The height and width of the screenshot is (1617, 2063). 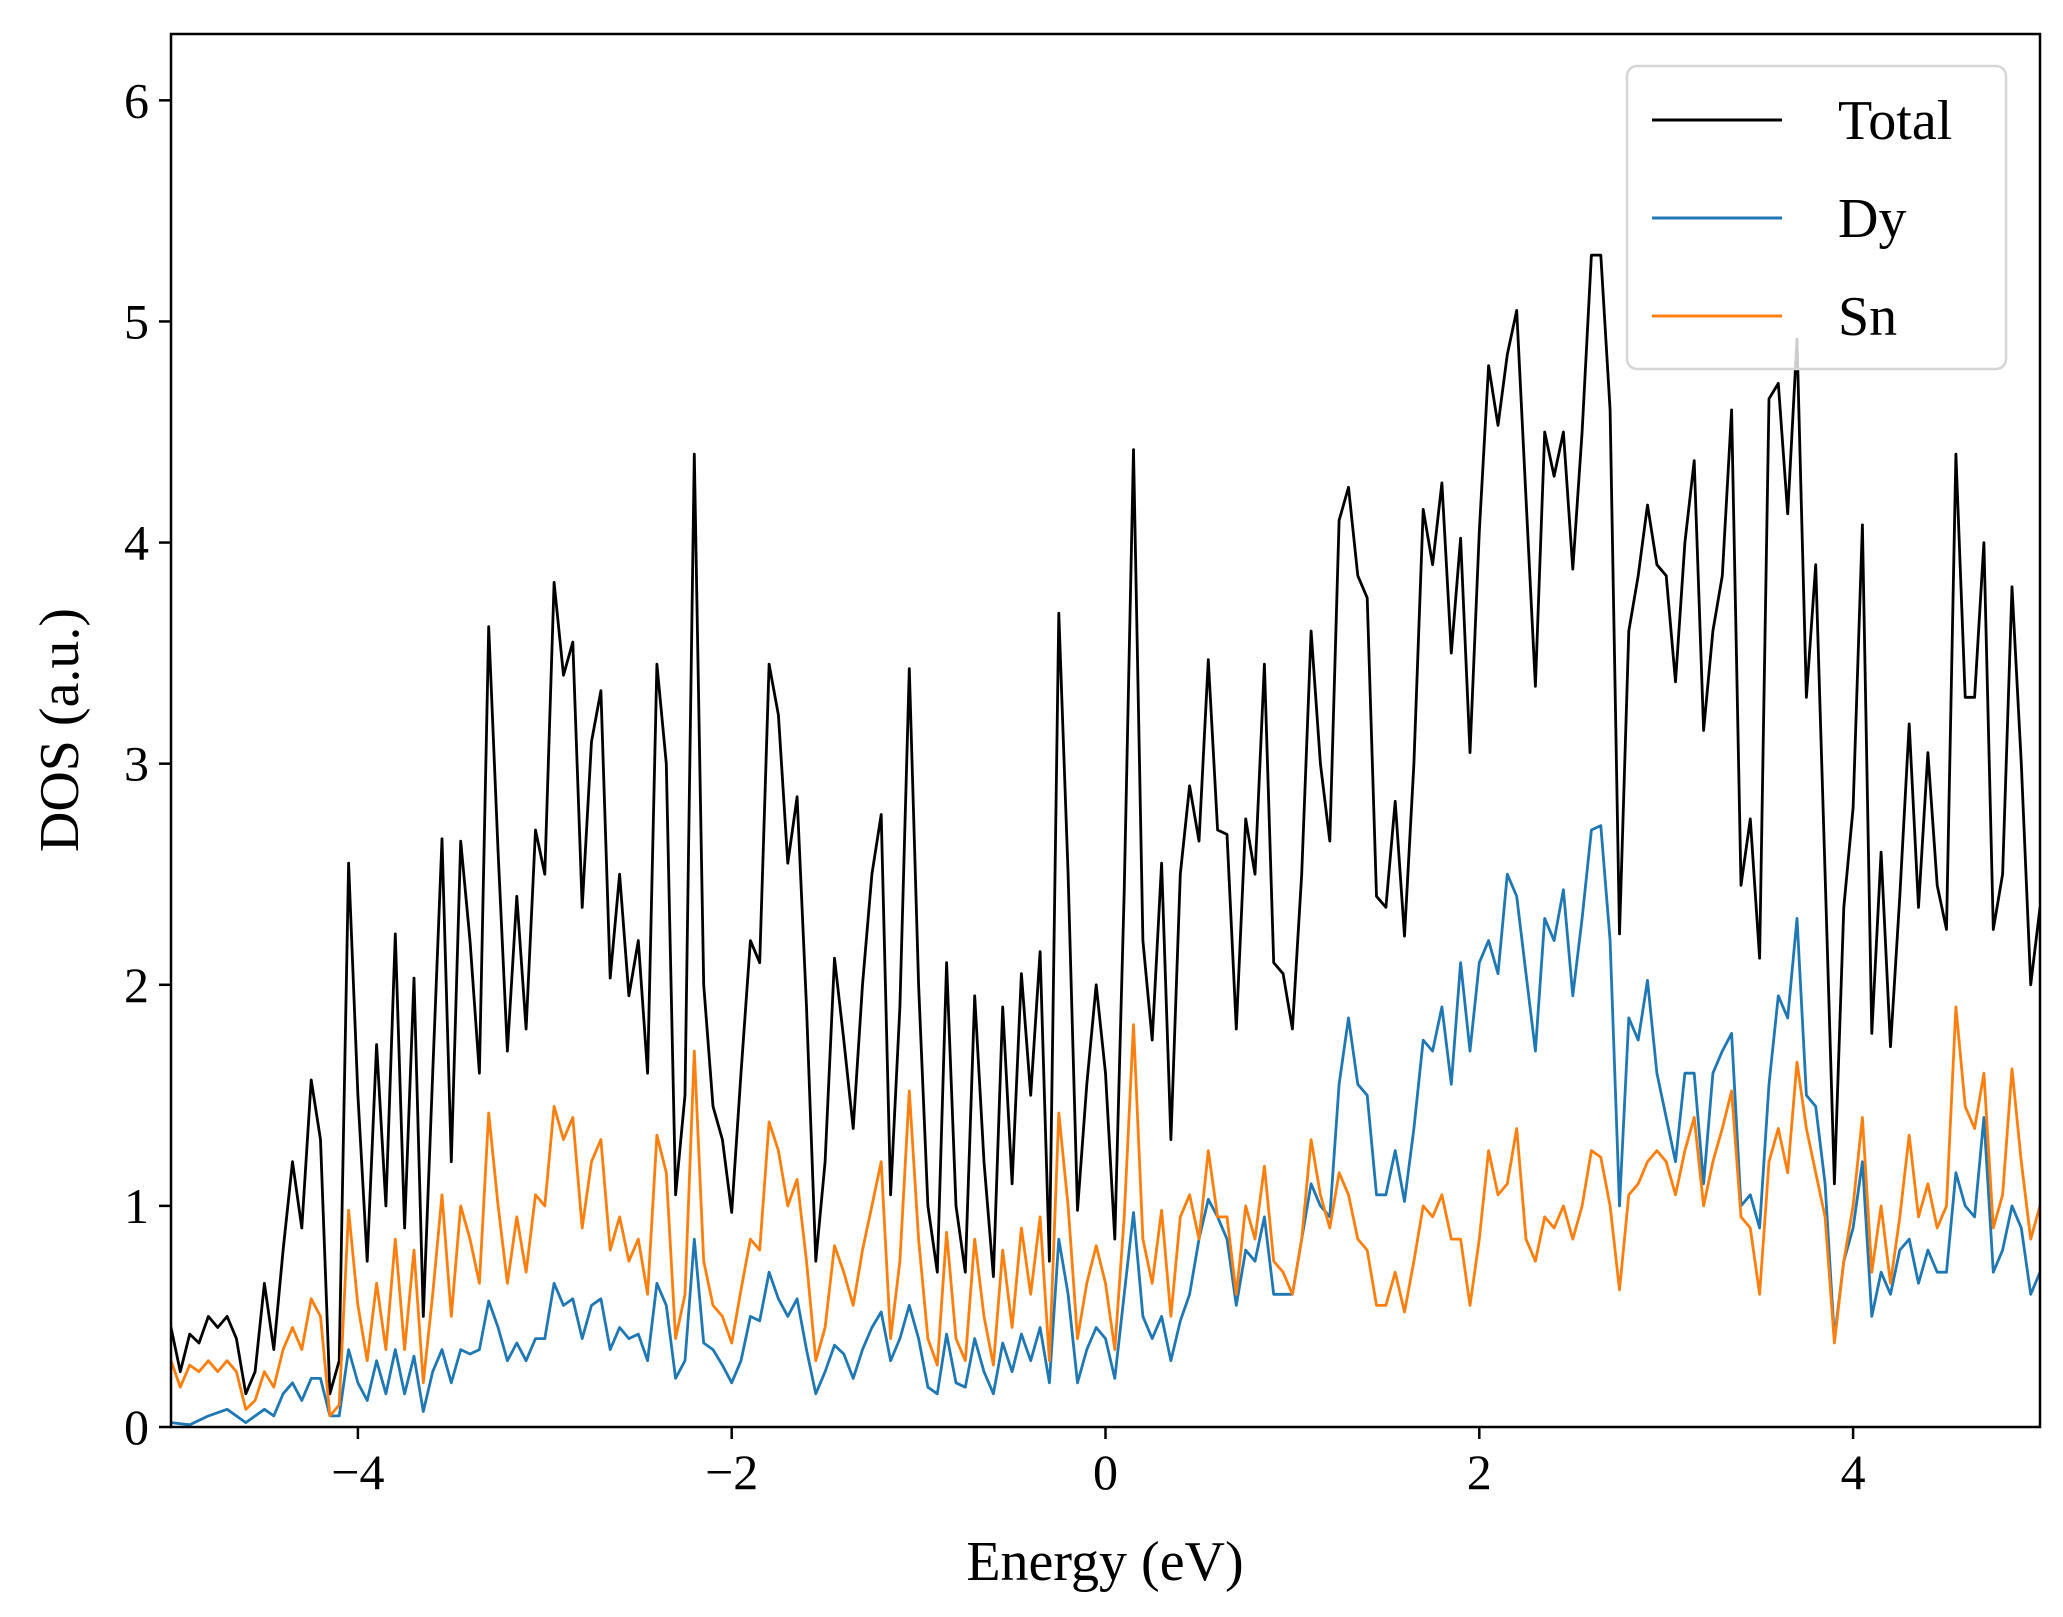 What do you see at coordinates (1872, 219) in the screenshot?
I see `legend-label-dy: Dy` at bounding box center [1872, 219].